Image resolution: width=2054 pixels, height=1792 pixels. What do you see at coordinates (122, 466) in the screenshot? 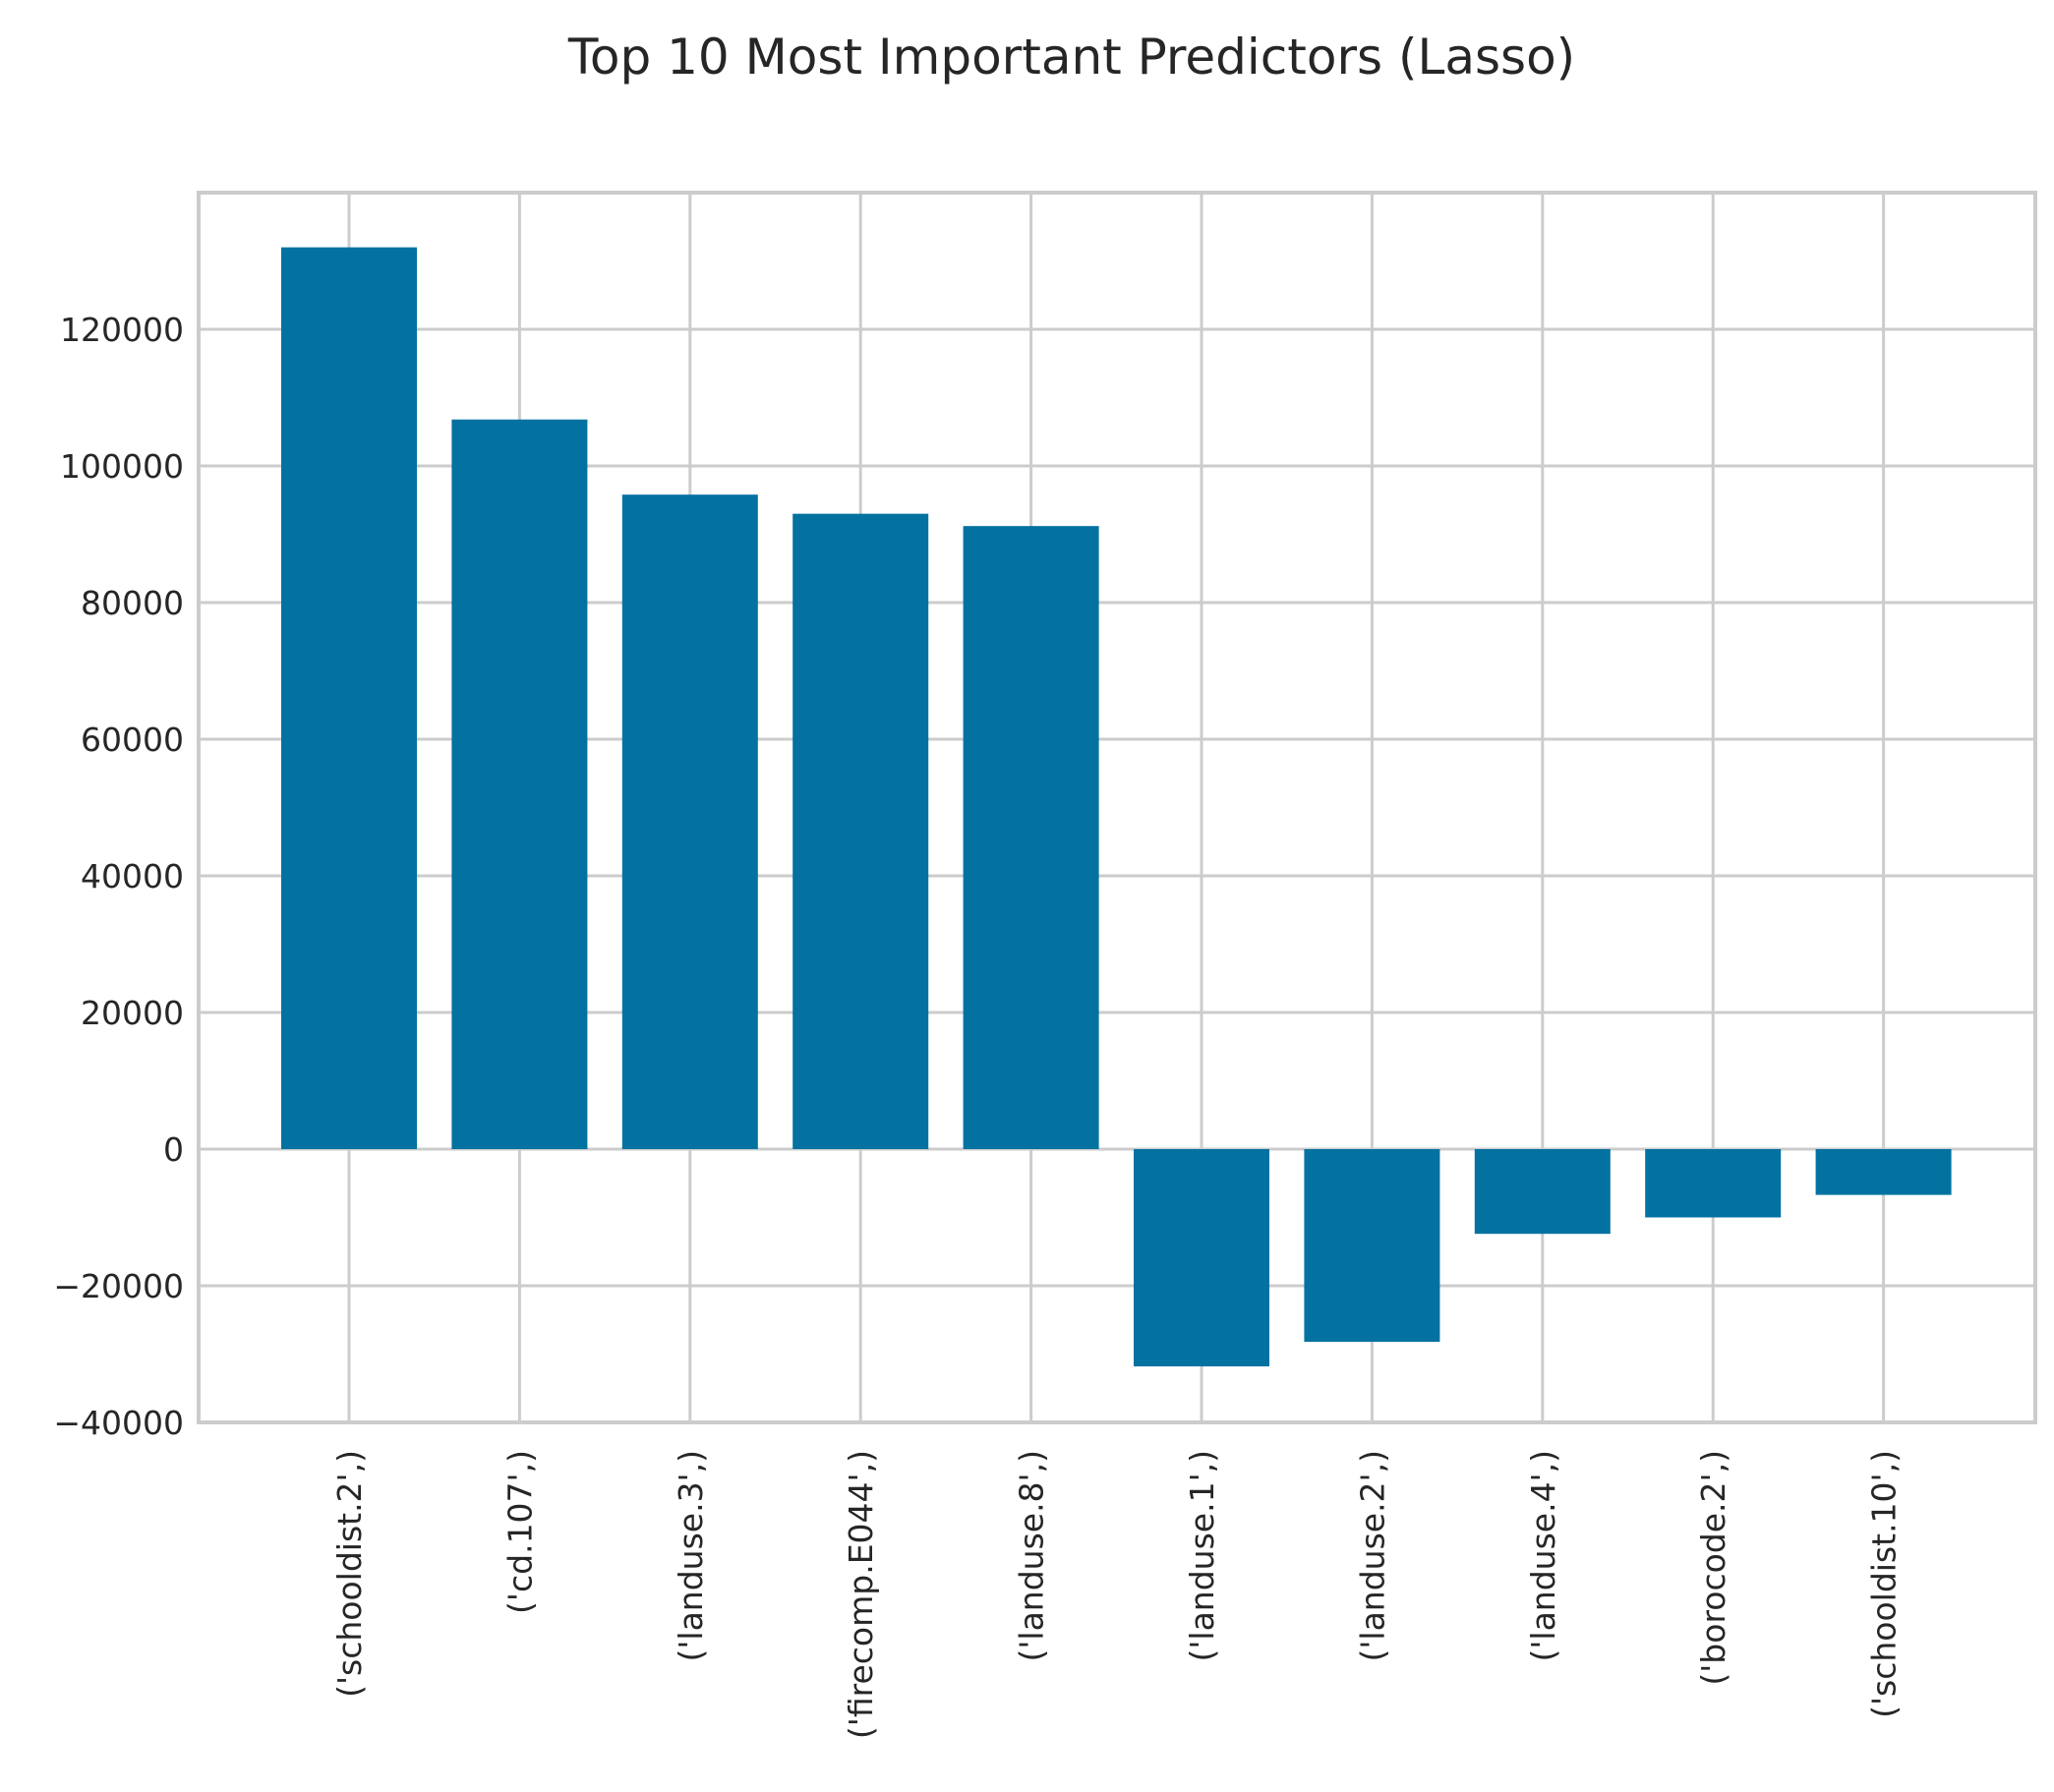
I see `y-tick-label: 100000` at bounding box center [122, 466].